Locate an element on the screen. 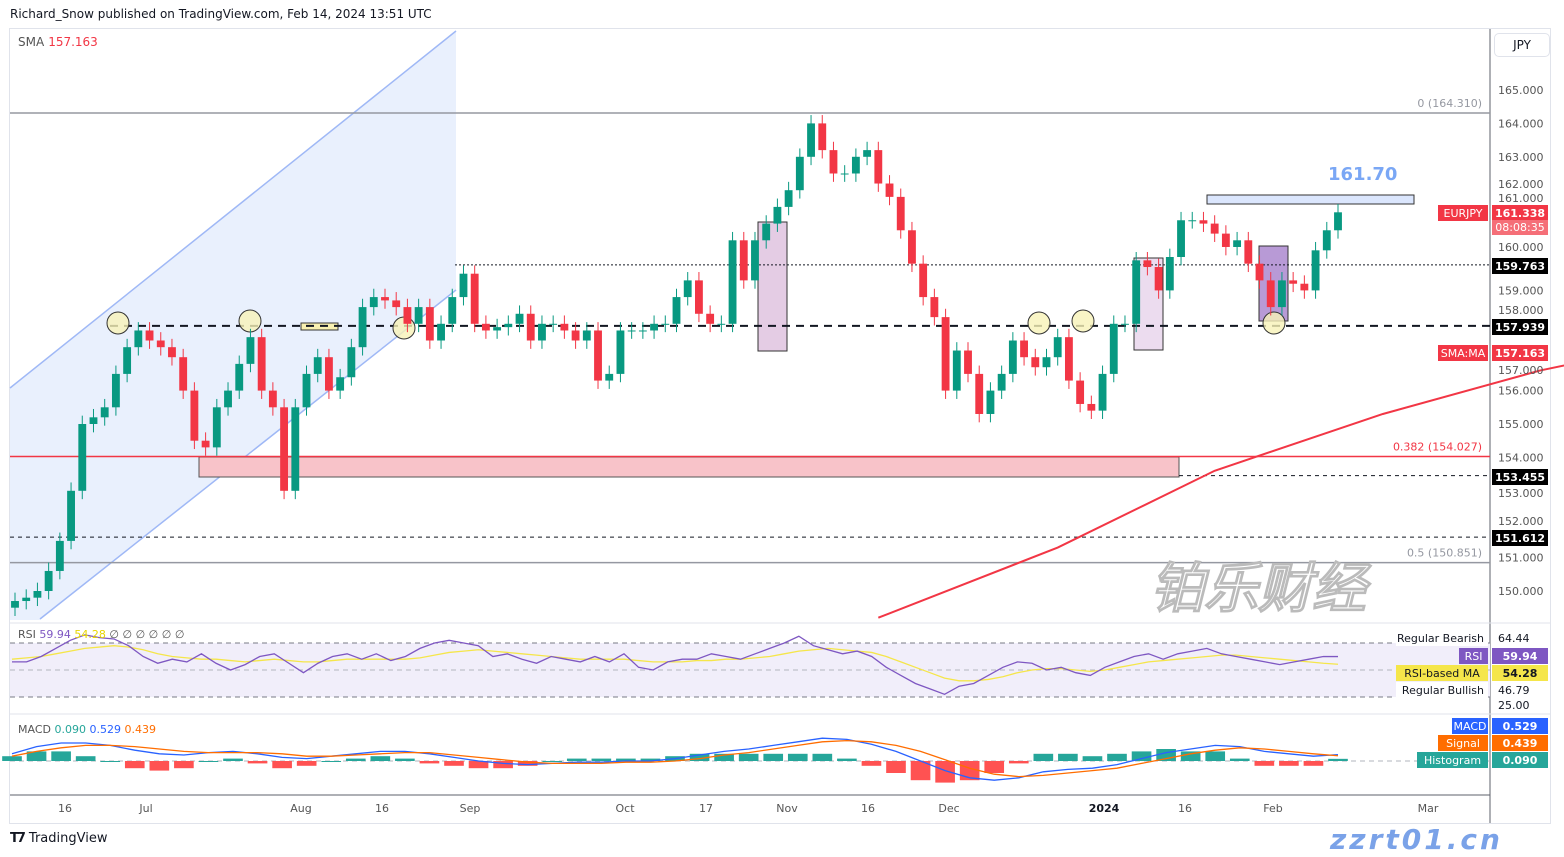 This screenshot has width=1564, height=857. resistance-zone is located at coordinates (1310, 199).